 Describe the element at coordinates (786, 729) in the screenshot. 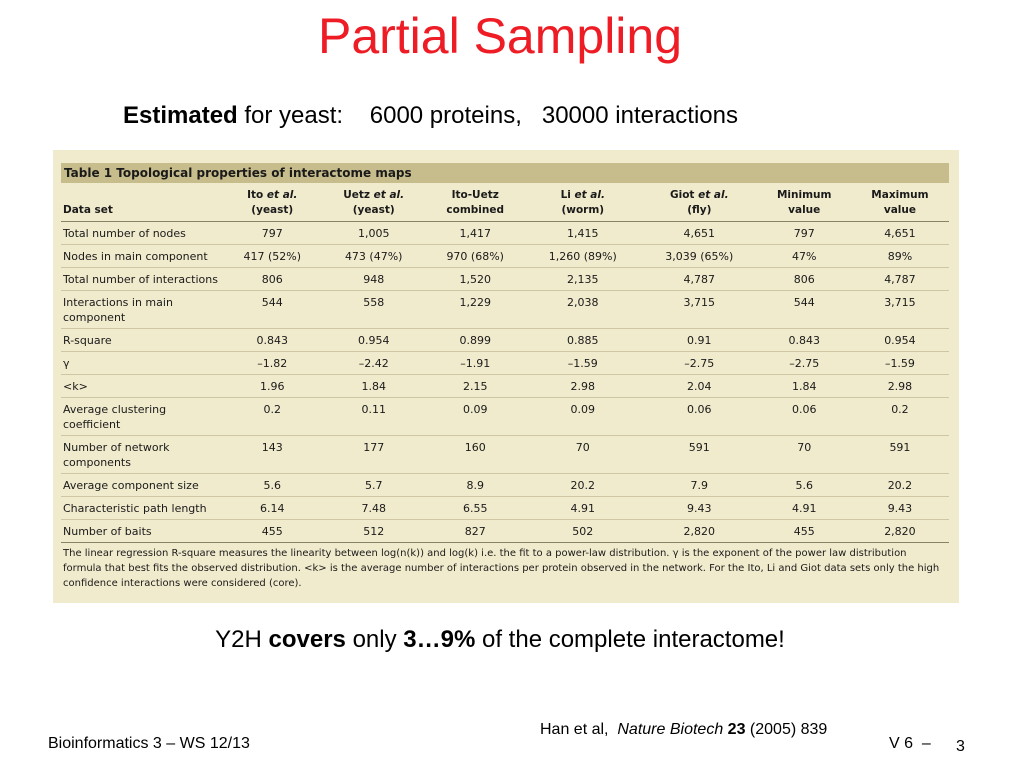

I see `citation-rest: (2005) 839` at that location.